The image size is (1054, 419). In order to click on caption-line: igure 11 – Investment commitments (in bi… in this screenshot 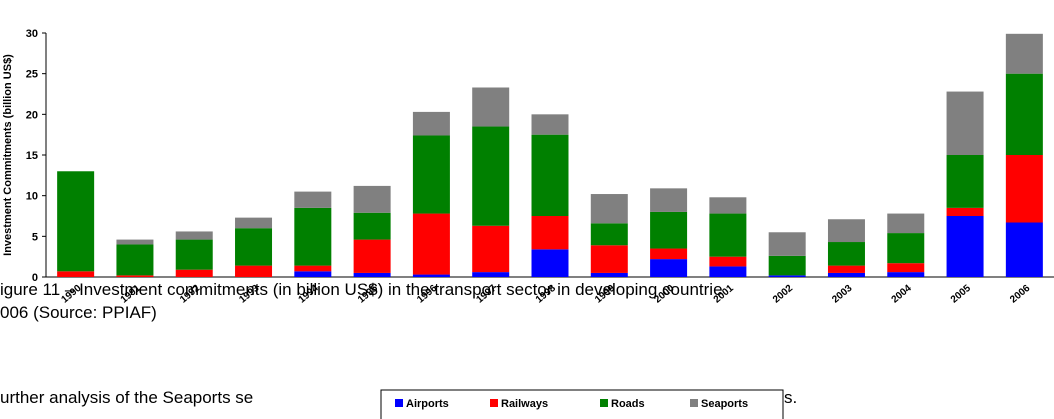, I will do `click(361, 289)`.